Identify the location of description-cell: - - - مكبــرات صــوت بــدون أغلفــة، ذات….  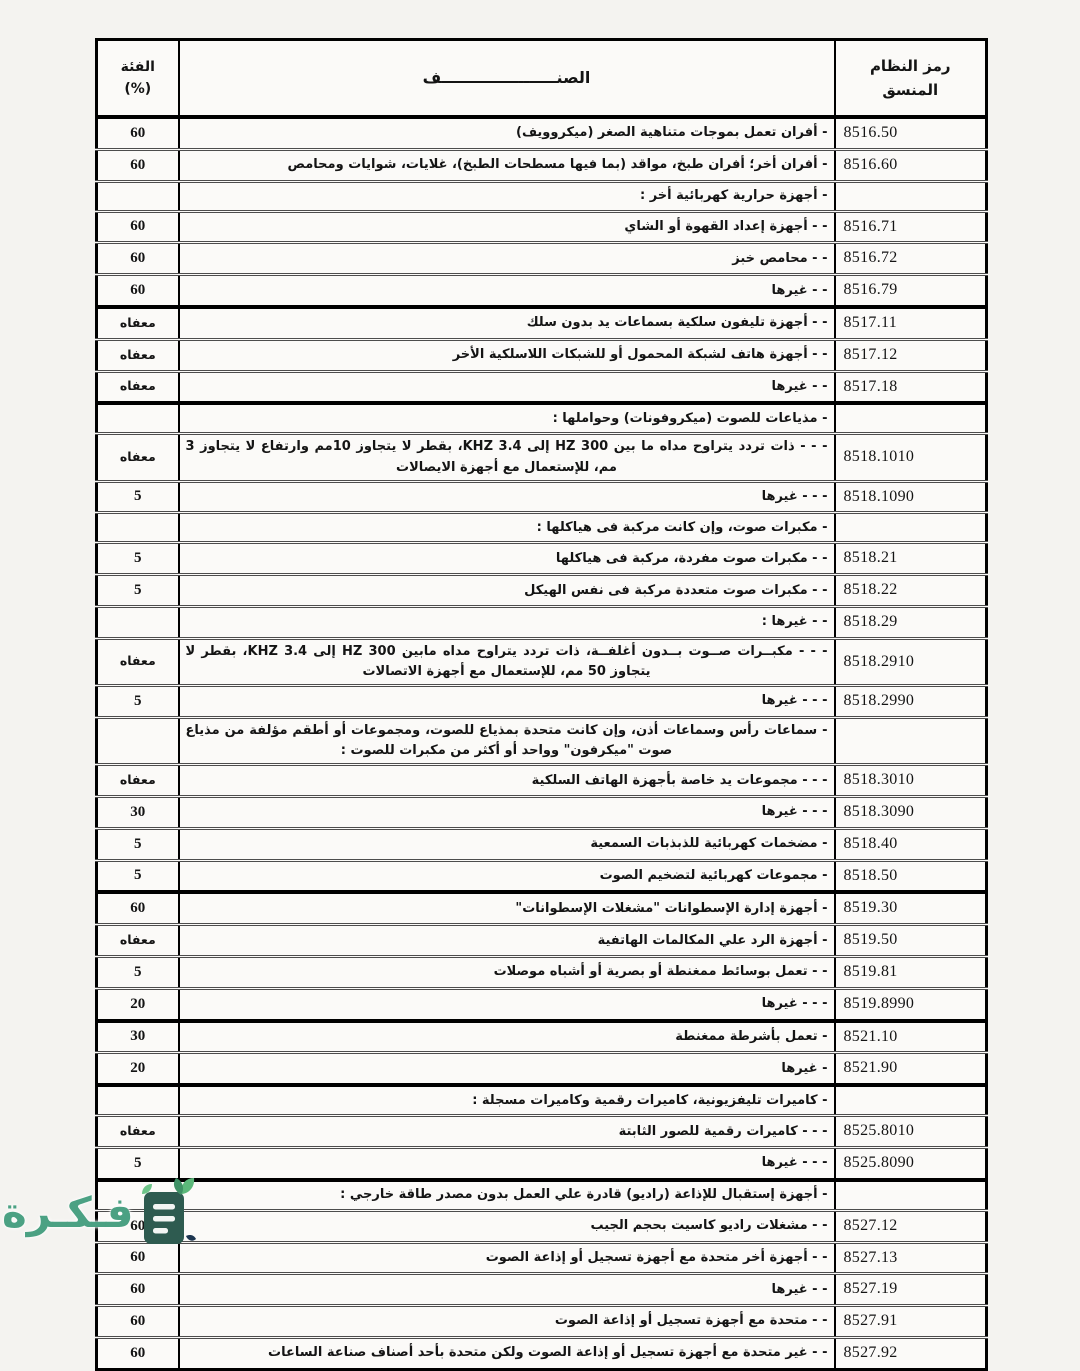
(506, 661).